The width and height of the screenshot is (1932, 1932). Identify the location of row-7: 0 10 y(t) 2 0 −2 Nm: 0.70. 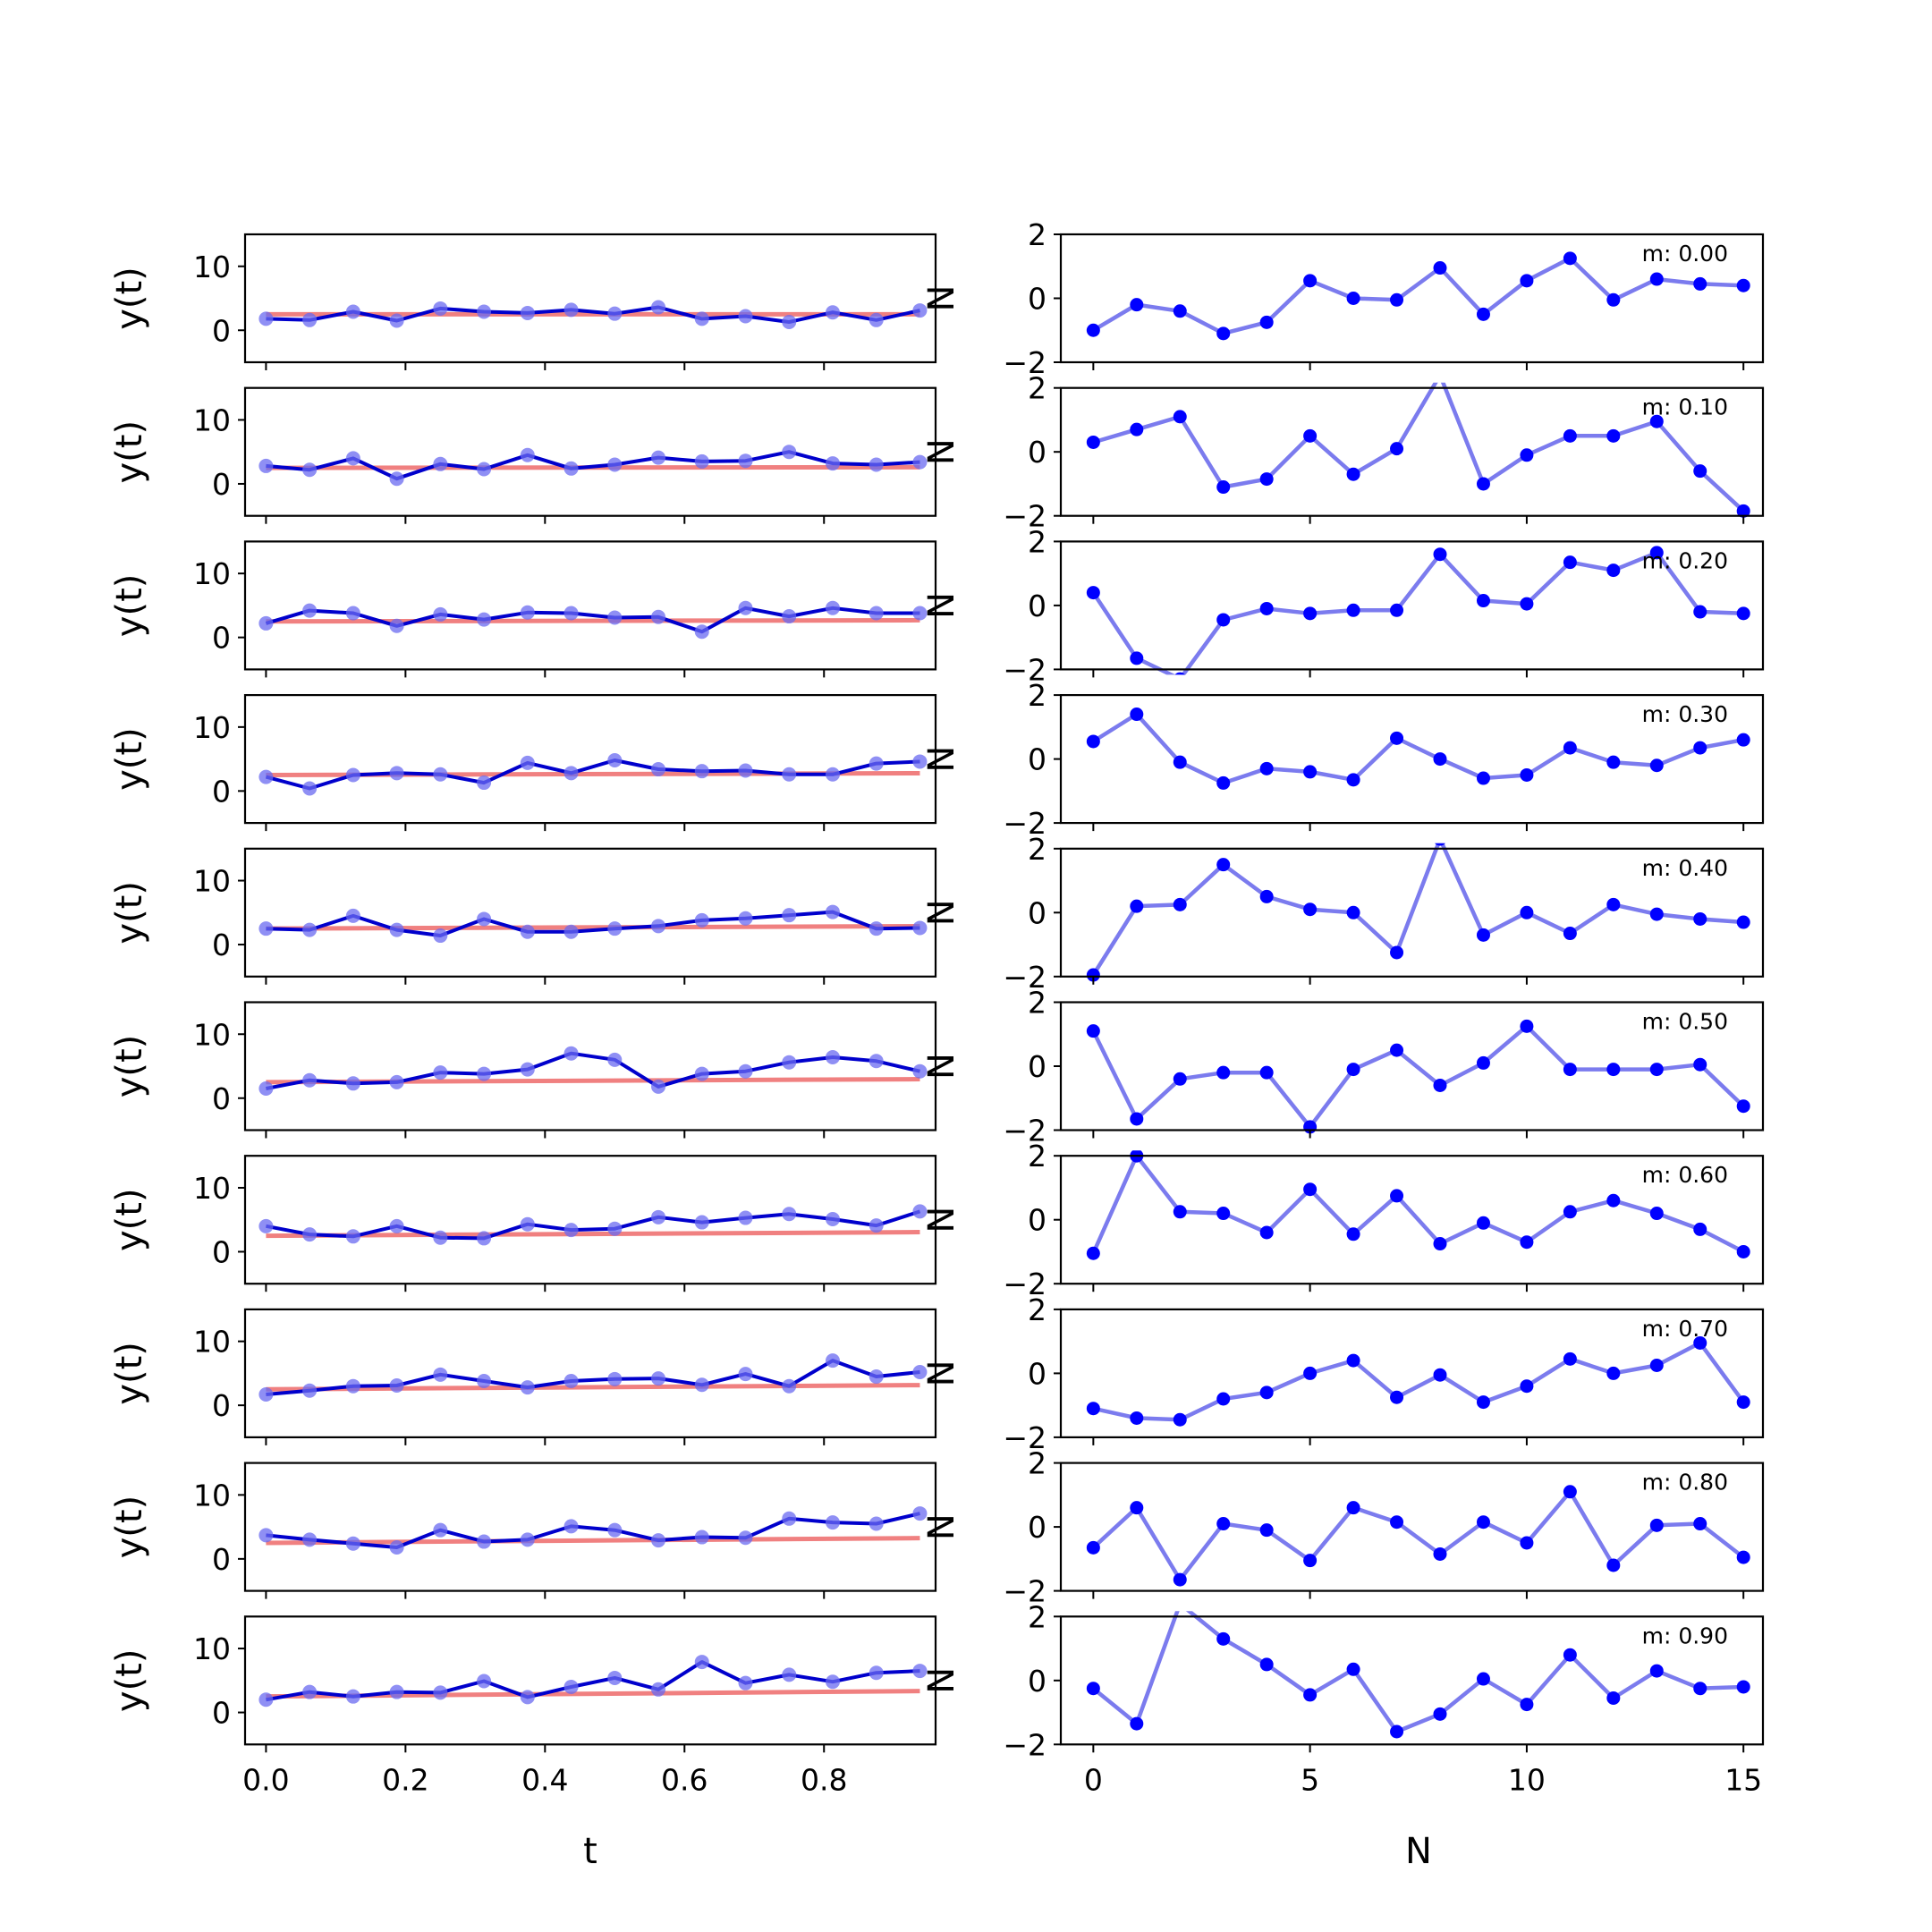
(937, 1373).